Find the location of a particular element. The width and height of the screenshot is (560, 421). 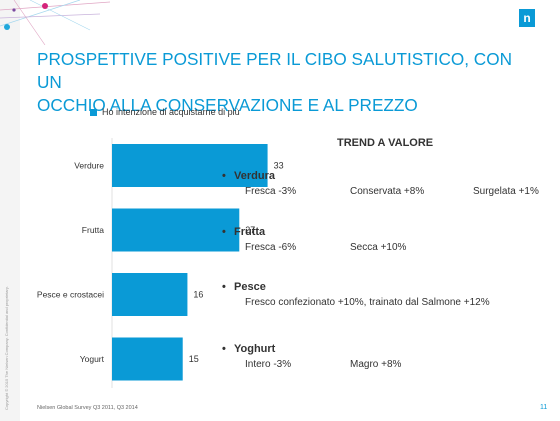

logo-letter: n is located at coordinates (527, 18).